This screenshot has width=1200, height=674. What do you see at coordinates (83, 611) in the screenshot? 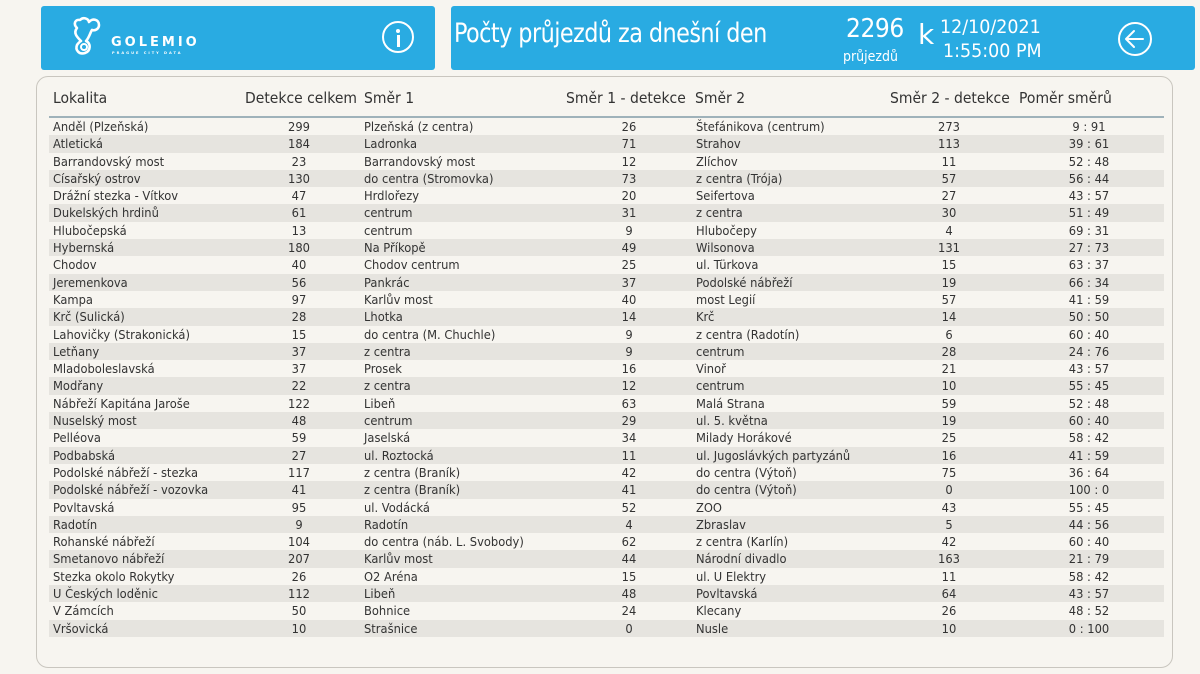
I see `cell-lokalita: V Zámcích` at bounding box center [83, 611].